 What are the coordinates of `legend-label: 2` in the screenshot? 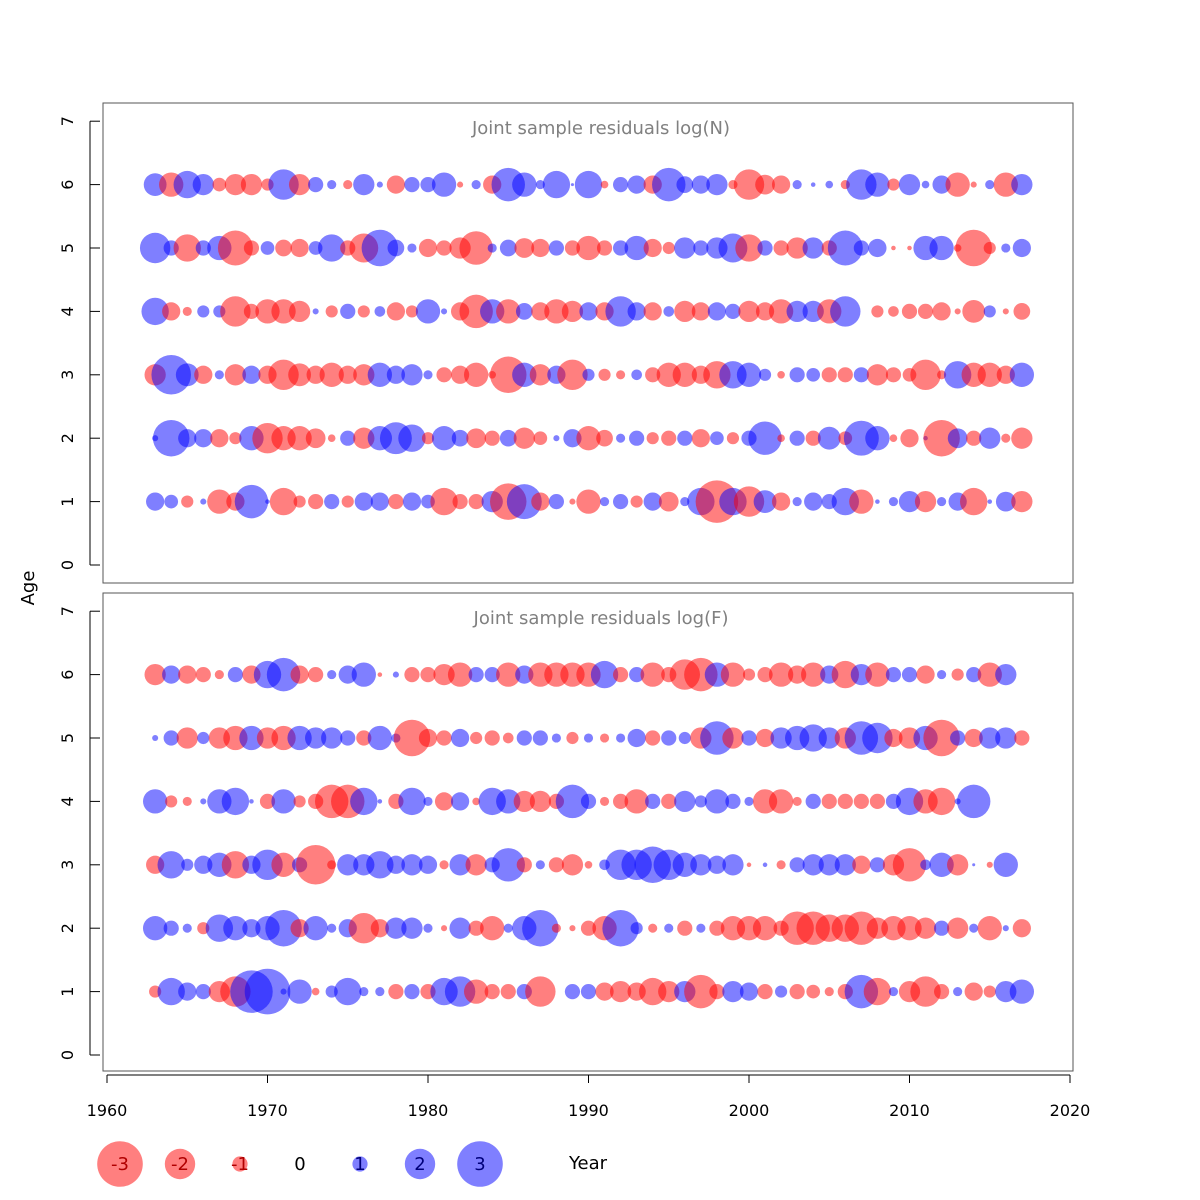 It's located at (419, 1164).